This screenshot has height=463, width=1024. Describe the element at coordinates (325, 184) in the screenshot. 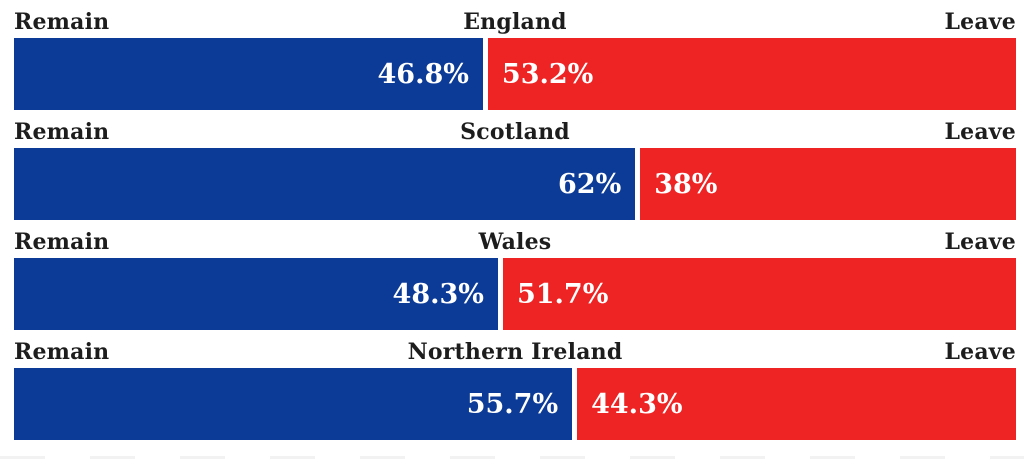

I see `remain-bar-segment: 62%` at that location.